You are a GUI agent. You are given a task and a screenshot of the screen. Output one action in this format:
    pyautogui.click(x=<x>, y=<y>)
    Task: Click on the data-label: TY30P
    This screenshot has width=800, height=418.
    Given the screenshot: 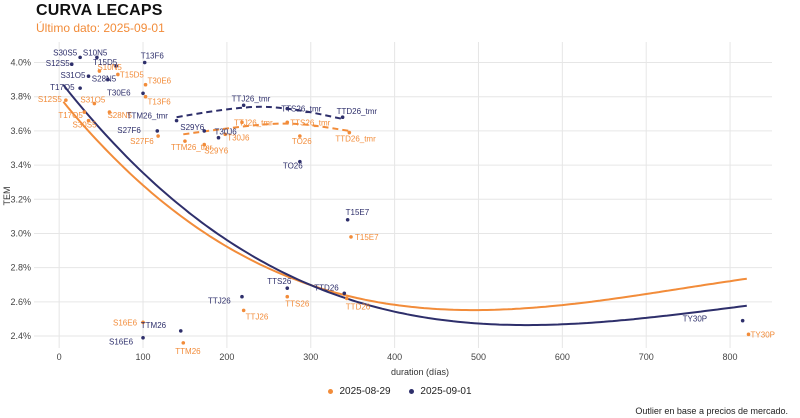 What is the action you would take?
    pyautogui.click(x=763, y=334)
    